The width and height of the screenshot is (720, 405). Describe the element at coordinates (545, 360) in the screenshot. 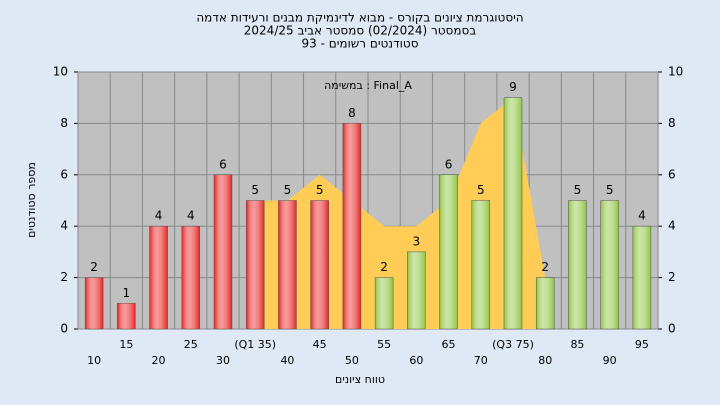

I see `x-tick-label: 80` at that location.